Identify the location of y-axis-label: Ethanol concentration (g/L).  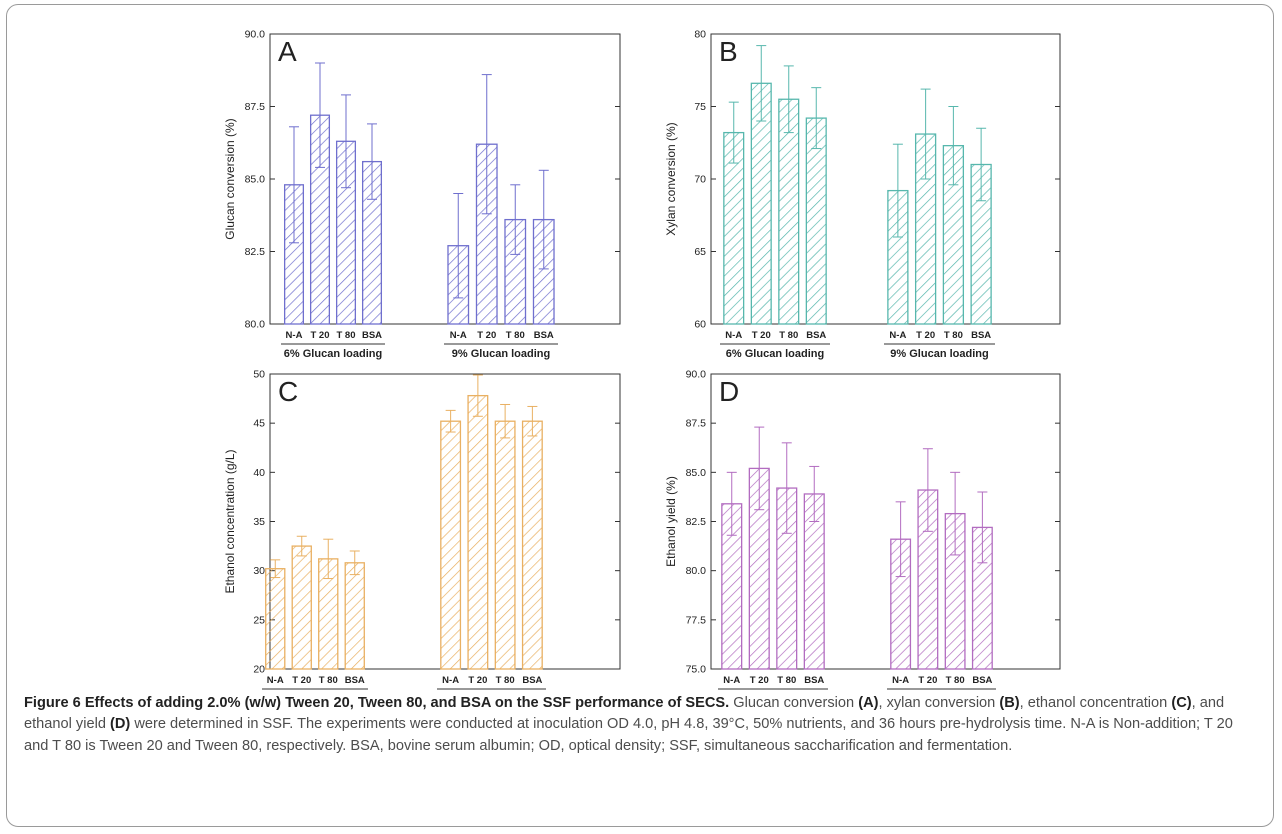
(230, 521).